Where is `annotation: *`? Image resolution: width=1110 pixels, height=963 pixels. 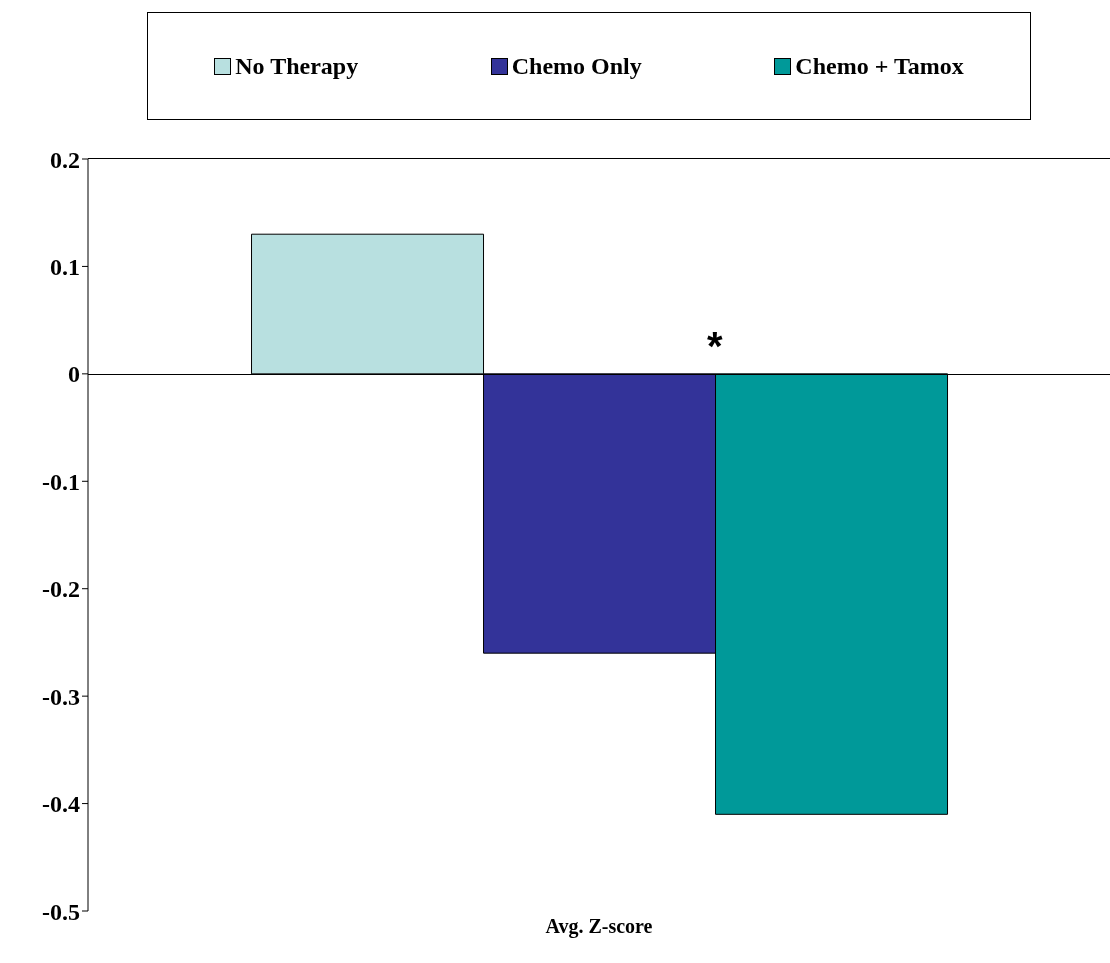
annotation: * is located at coordinates (715, 346).